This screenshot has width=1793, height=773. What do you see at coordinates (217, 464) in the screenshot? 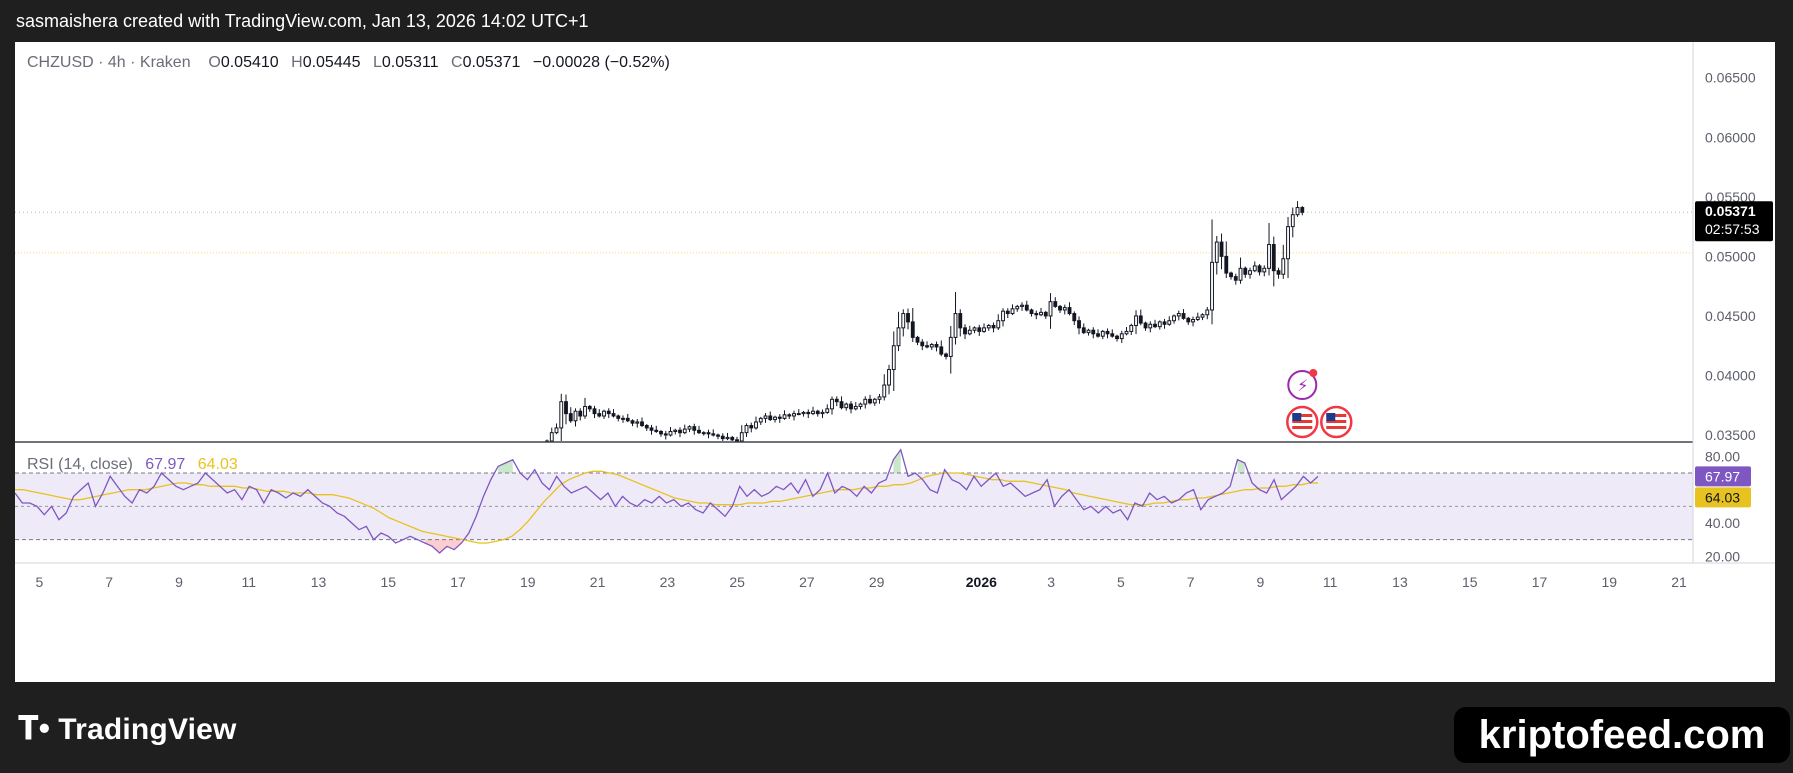
I see `rsi-legend-ma: 64.03` at bounding box center [217, 464].